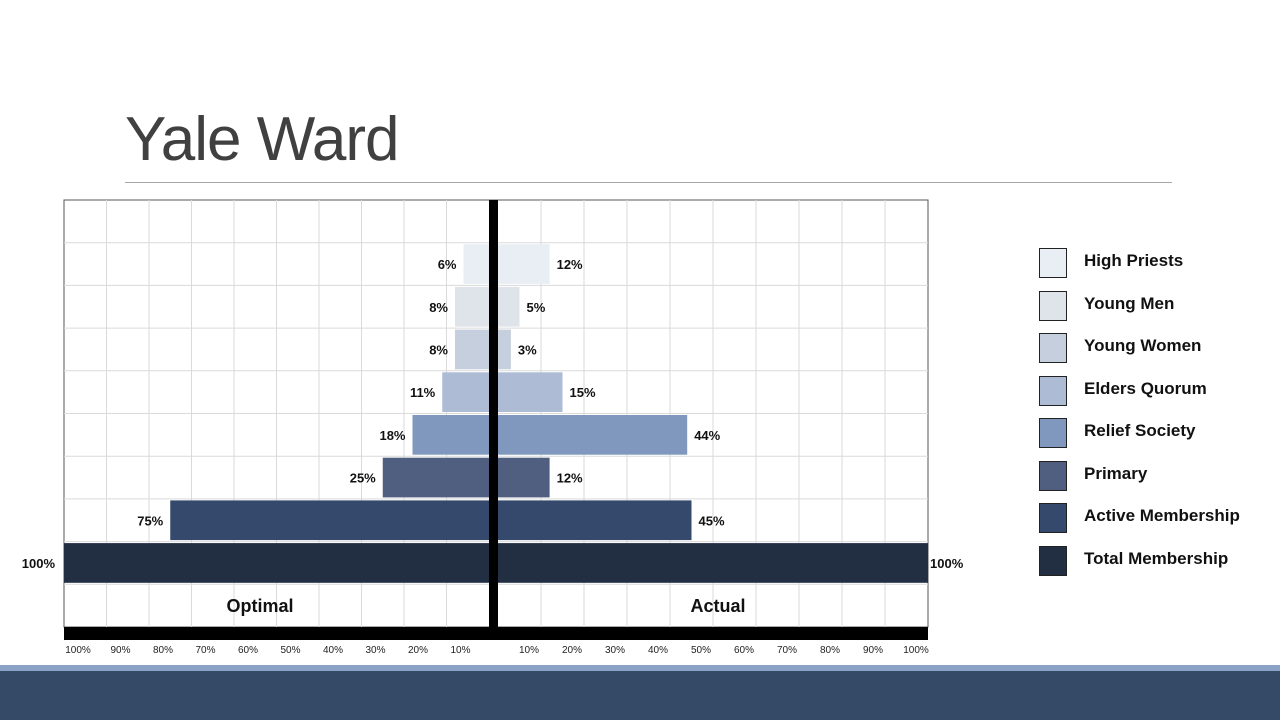 This screenshot has height=720, width=1280. I want to click on value-label-actual-young-men: 5%, so click(536, 307).